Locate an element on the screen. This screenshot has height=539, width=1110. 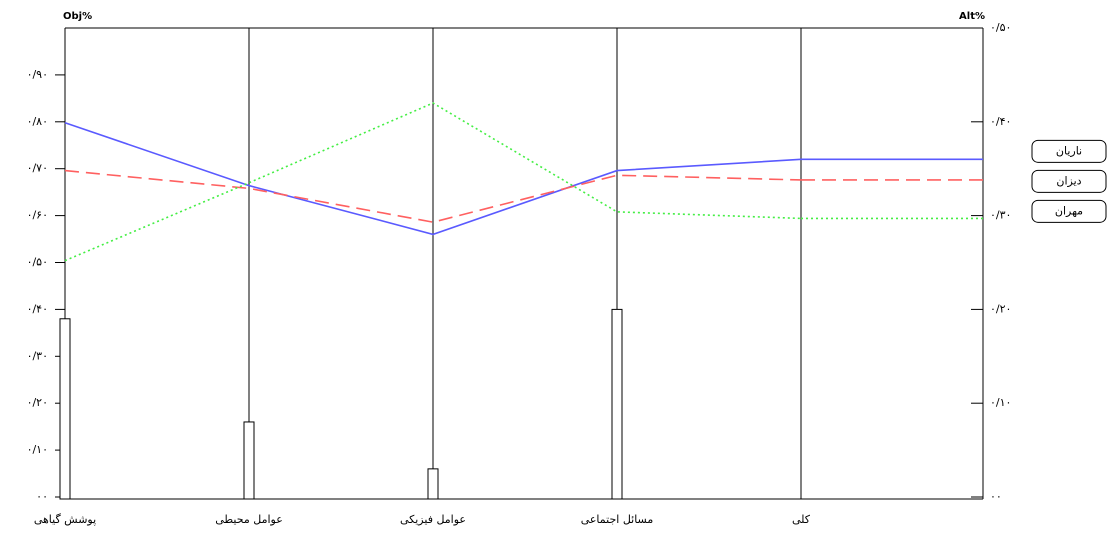
series-line is located at coordinates (433, 178).